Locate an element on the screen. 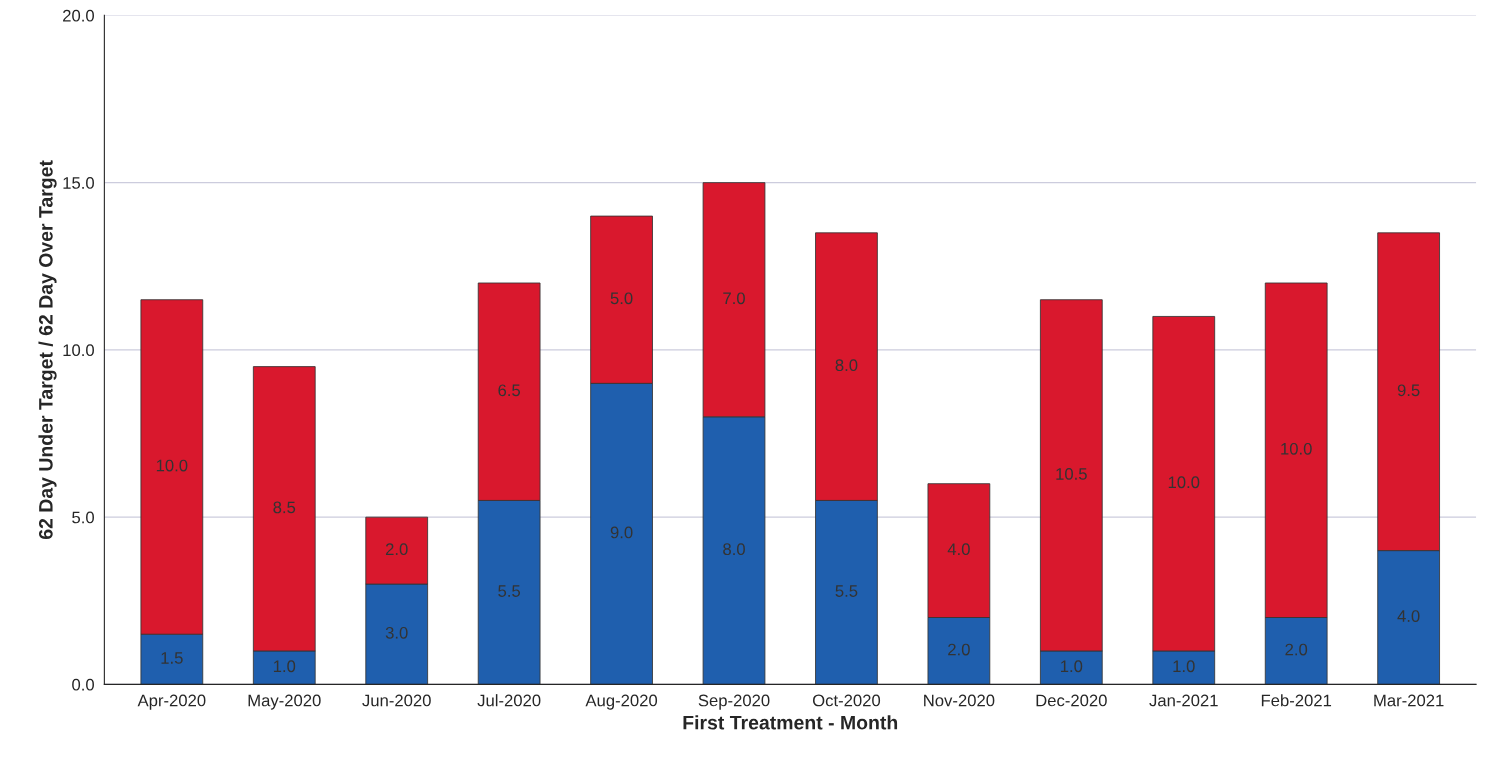 The width and height of the screenshot is (1491, 769). data-label: 8.5 is located at coordinates (284, 507).